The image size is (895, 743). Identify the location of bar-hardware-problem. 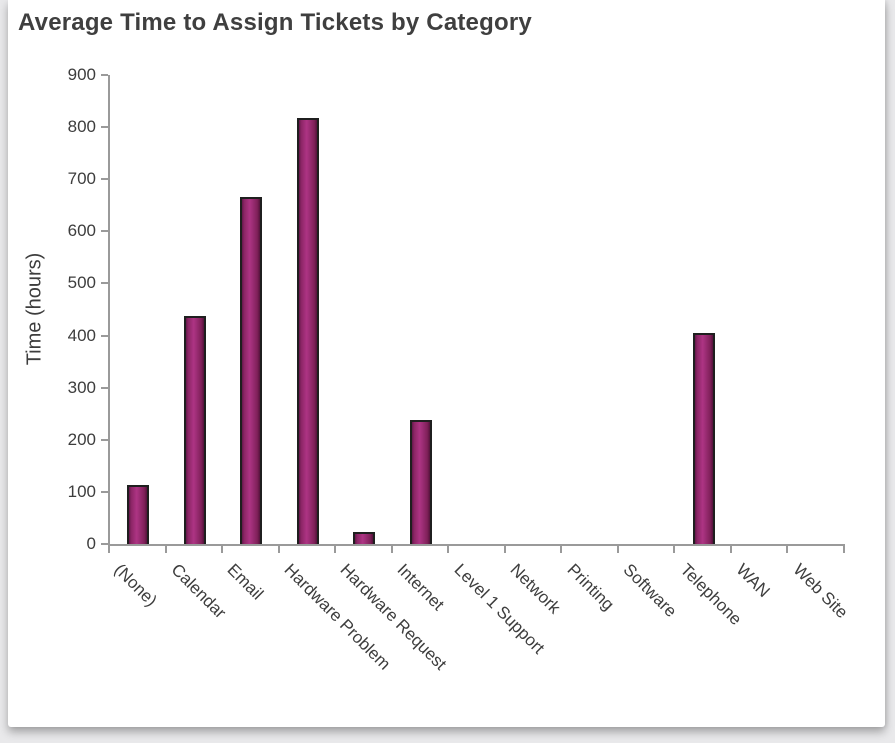
(307, 330).